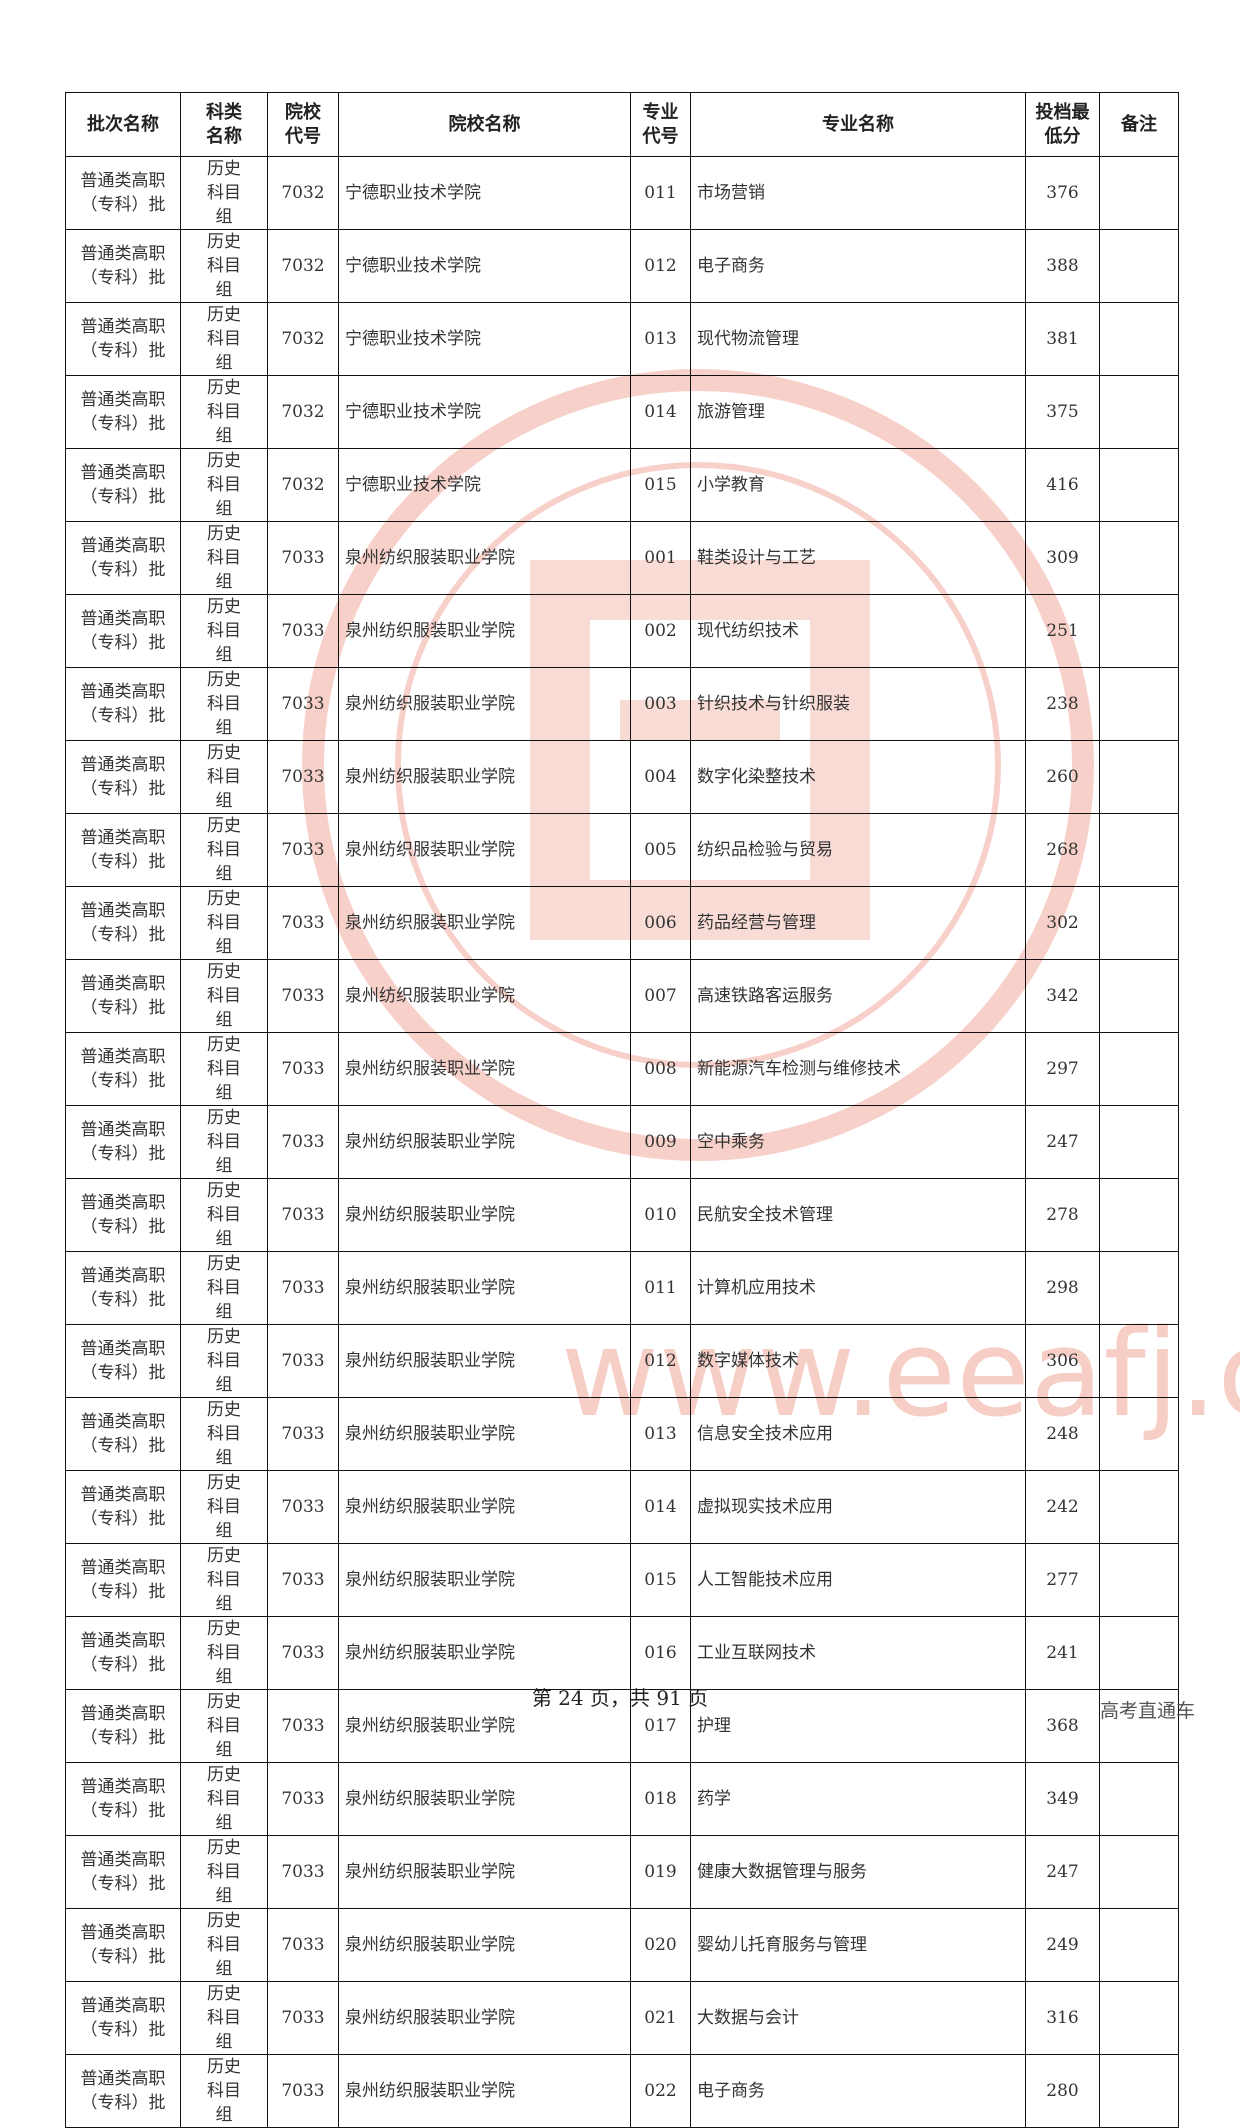 Image resolution: width=1240 pixels, height=2128 pixels. What do you see at coordinates (660, 1799) in the screenshot?
I see `major-code-cell: 018` at bounding box center [660, 1799].